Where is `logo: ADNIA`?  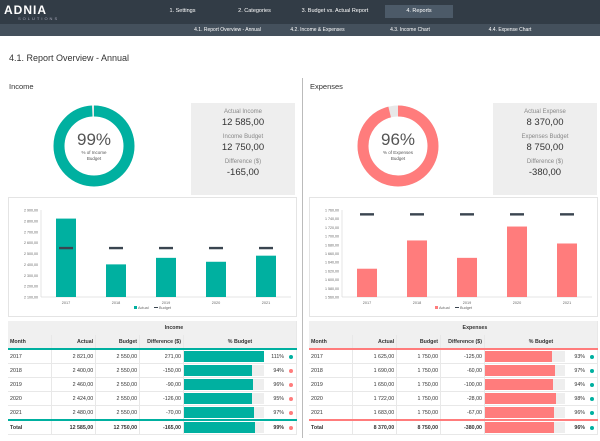 logo: ADNIA is located at coordinates (25, 10).